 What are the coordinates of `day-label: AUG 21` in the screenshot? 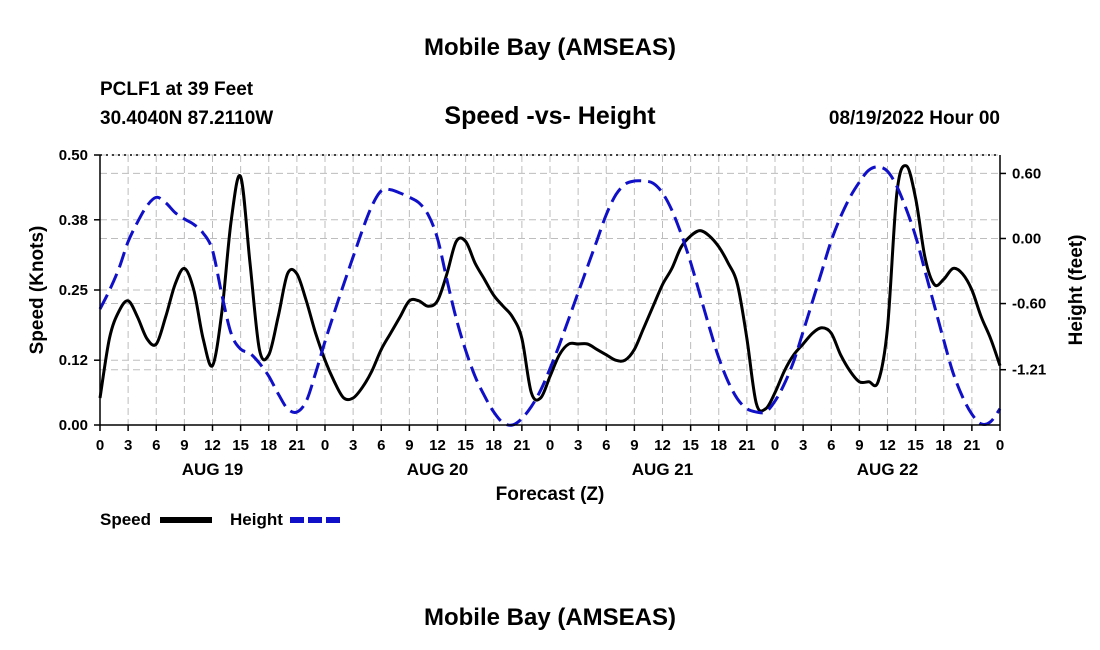 It's located at (662, 469).